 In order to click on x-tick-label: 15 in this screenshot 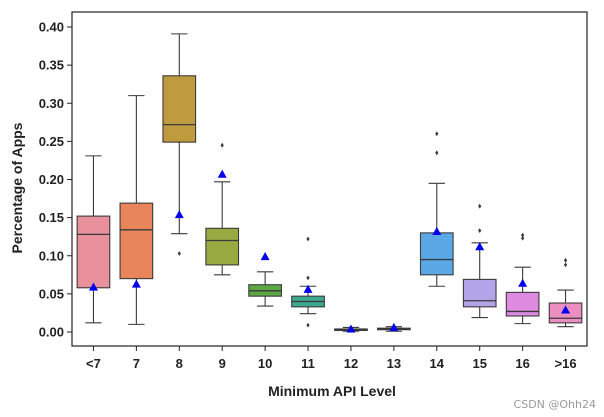, I will do `click(479, 363)`.